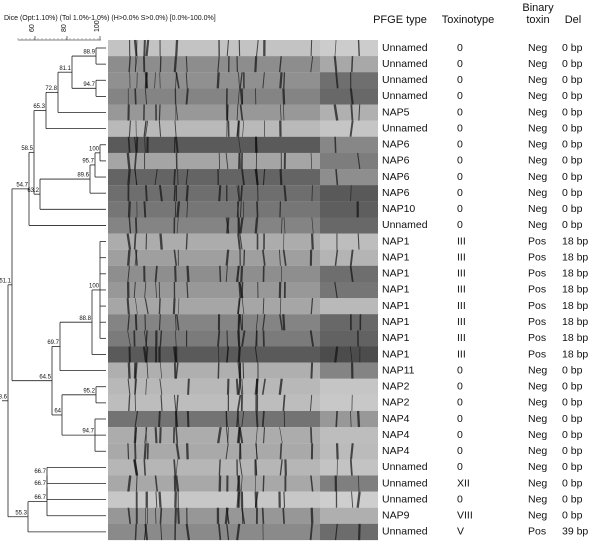  What do you see at coordinates (398, 370) in the screenshot?
I see `pfge-type: NAP11` at bounding box center [398, 370].